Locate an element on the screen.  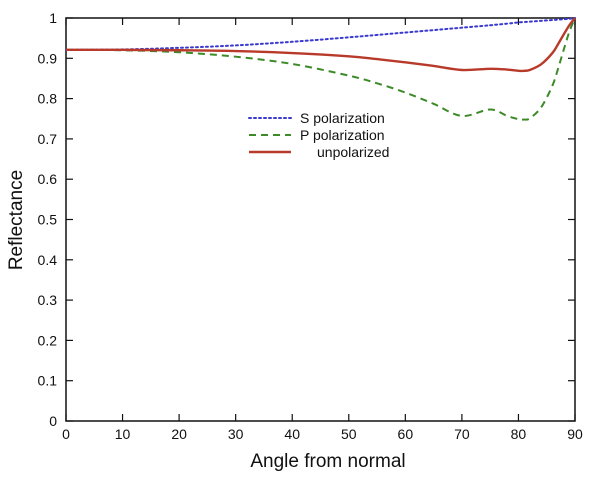
x-tick-label: 0 is located at coordinates (66, 434).